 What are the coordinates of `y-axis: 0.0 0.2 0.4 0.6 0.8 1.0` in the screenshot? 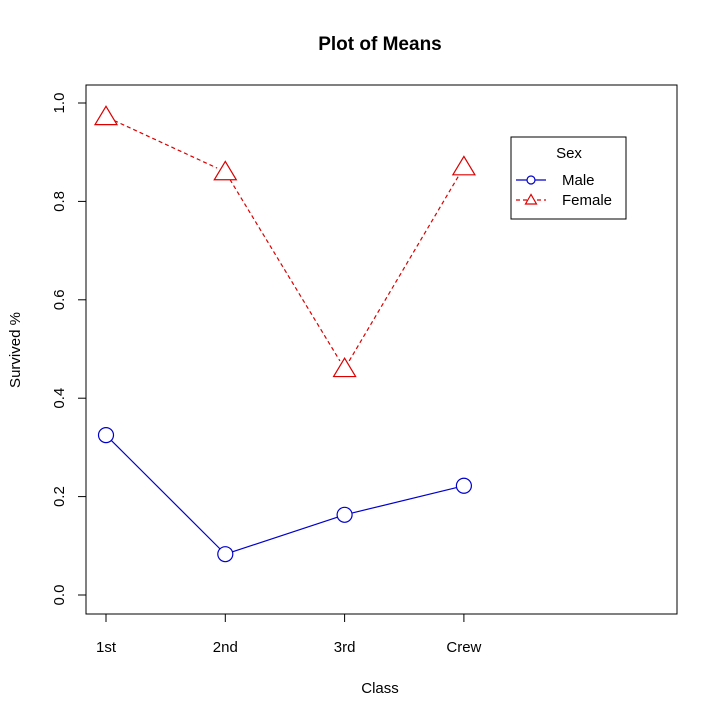 It's located at (69, 349).